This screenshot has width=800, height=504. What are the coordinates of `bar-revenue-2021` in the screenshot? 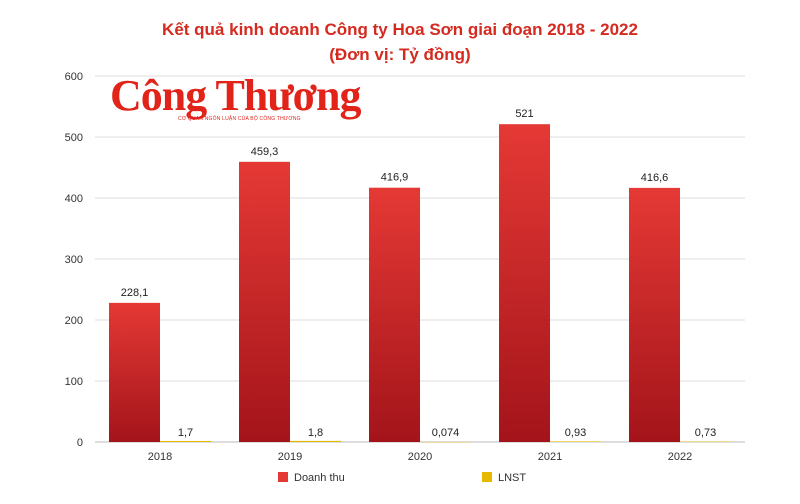 It's located at (524, 283).